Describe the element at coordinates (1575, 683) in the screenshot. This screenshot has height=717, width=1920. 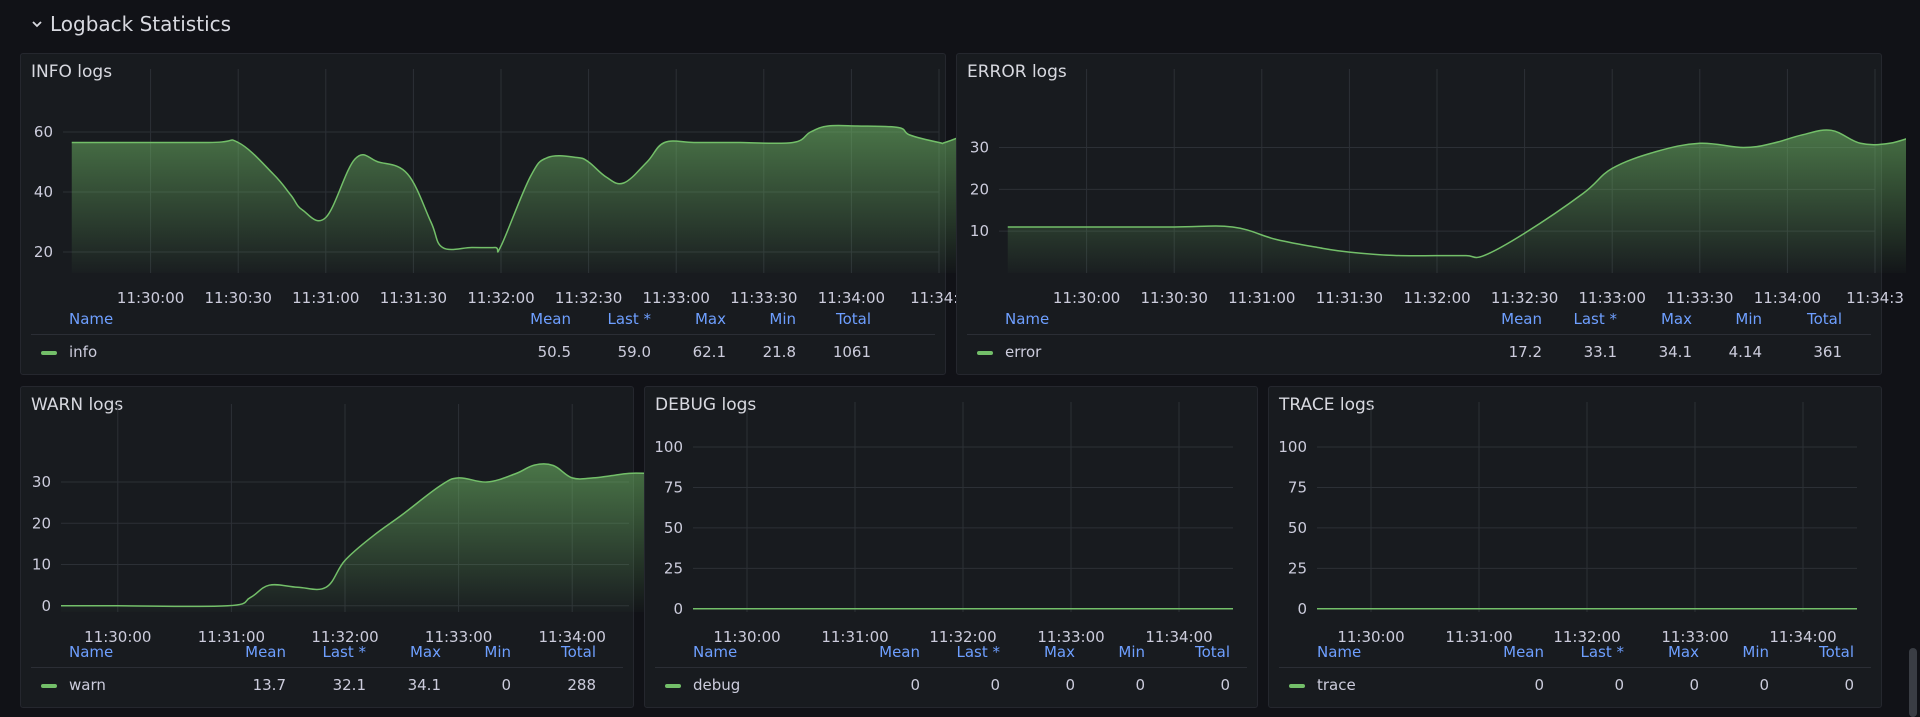
I see `legend-row: trace 0 0 0 0 0` at that location.